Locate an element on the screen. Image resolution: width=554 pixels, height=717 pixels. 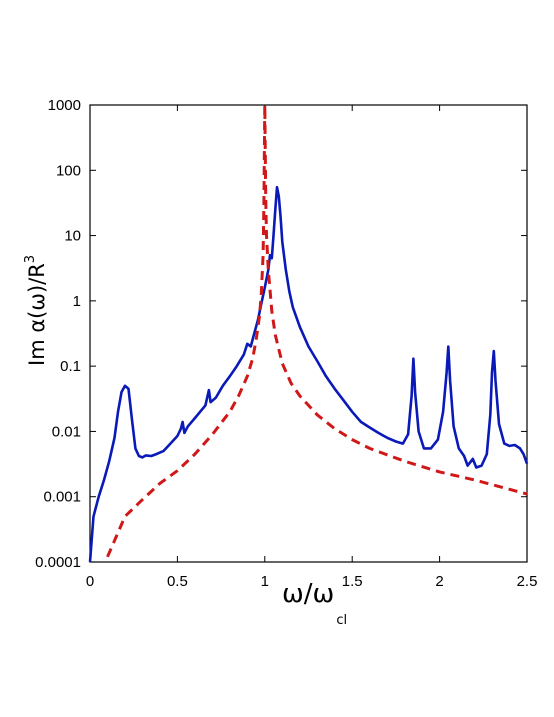
y-tick-label: 10 is located at coordinates (72, 236).